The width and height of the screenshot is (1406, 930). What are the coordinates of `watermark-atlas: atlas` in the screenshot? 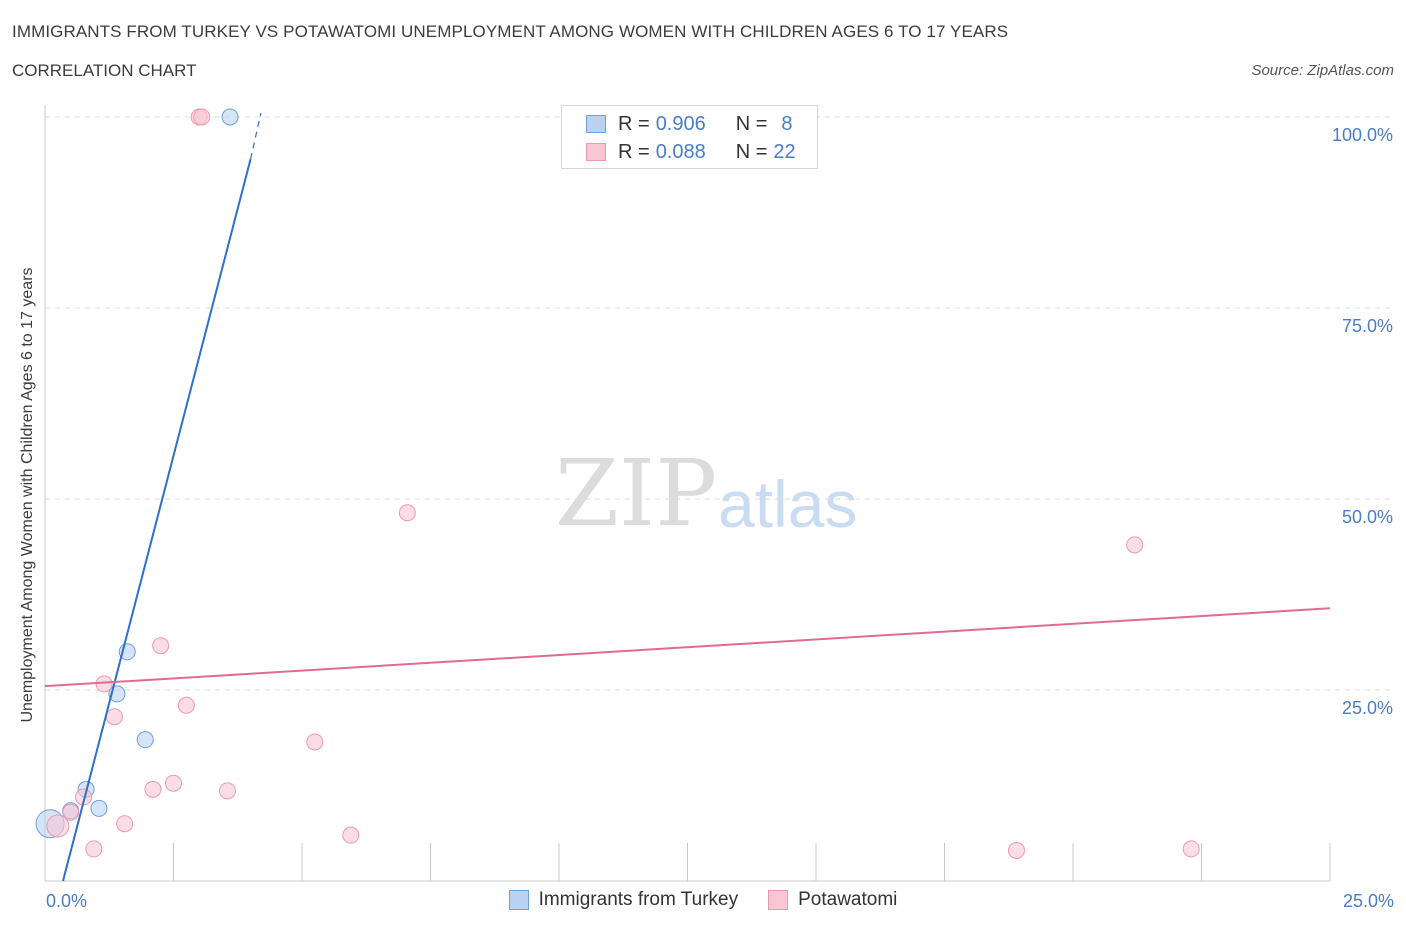 It's located at (787, 504).